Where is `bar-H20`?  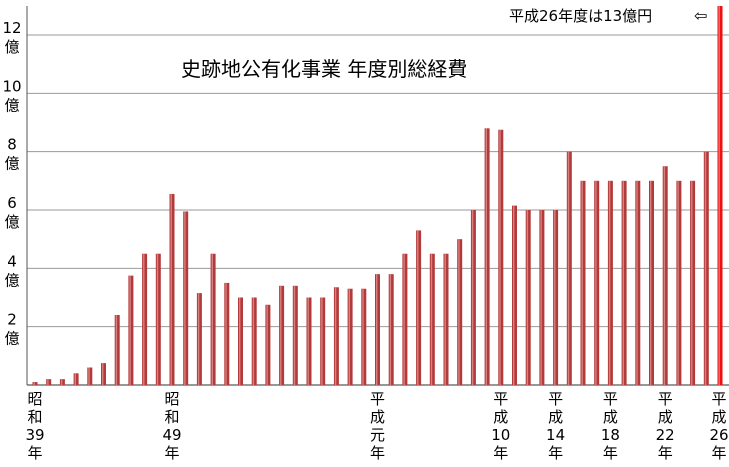
bar-H20 is located at coordinates (638, 282).